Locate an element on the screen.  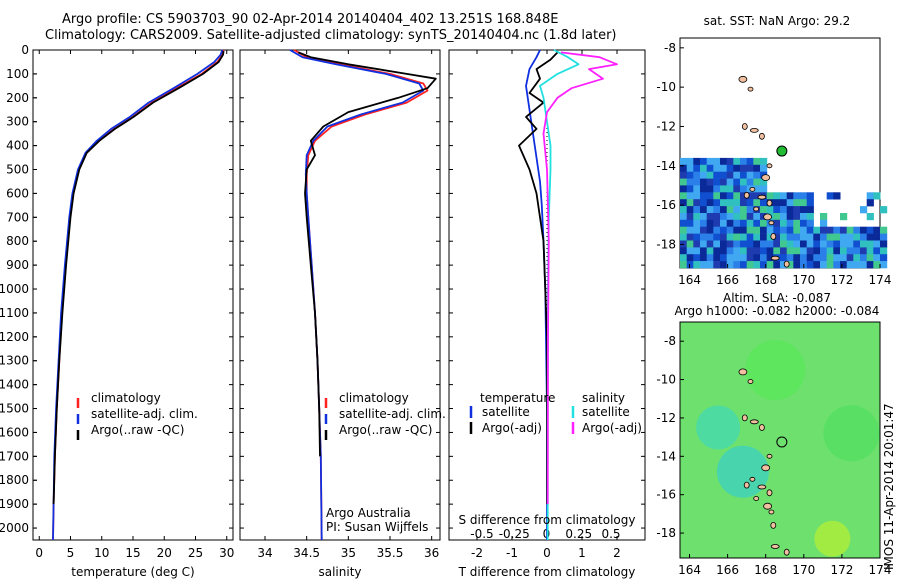
lon-tick-label: 168 is located at coordinates (765, 280).